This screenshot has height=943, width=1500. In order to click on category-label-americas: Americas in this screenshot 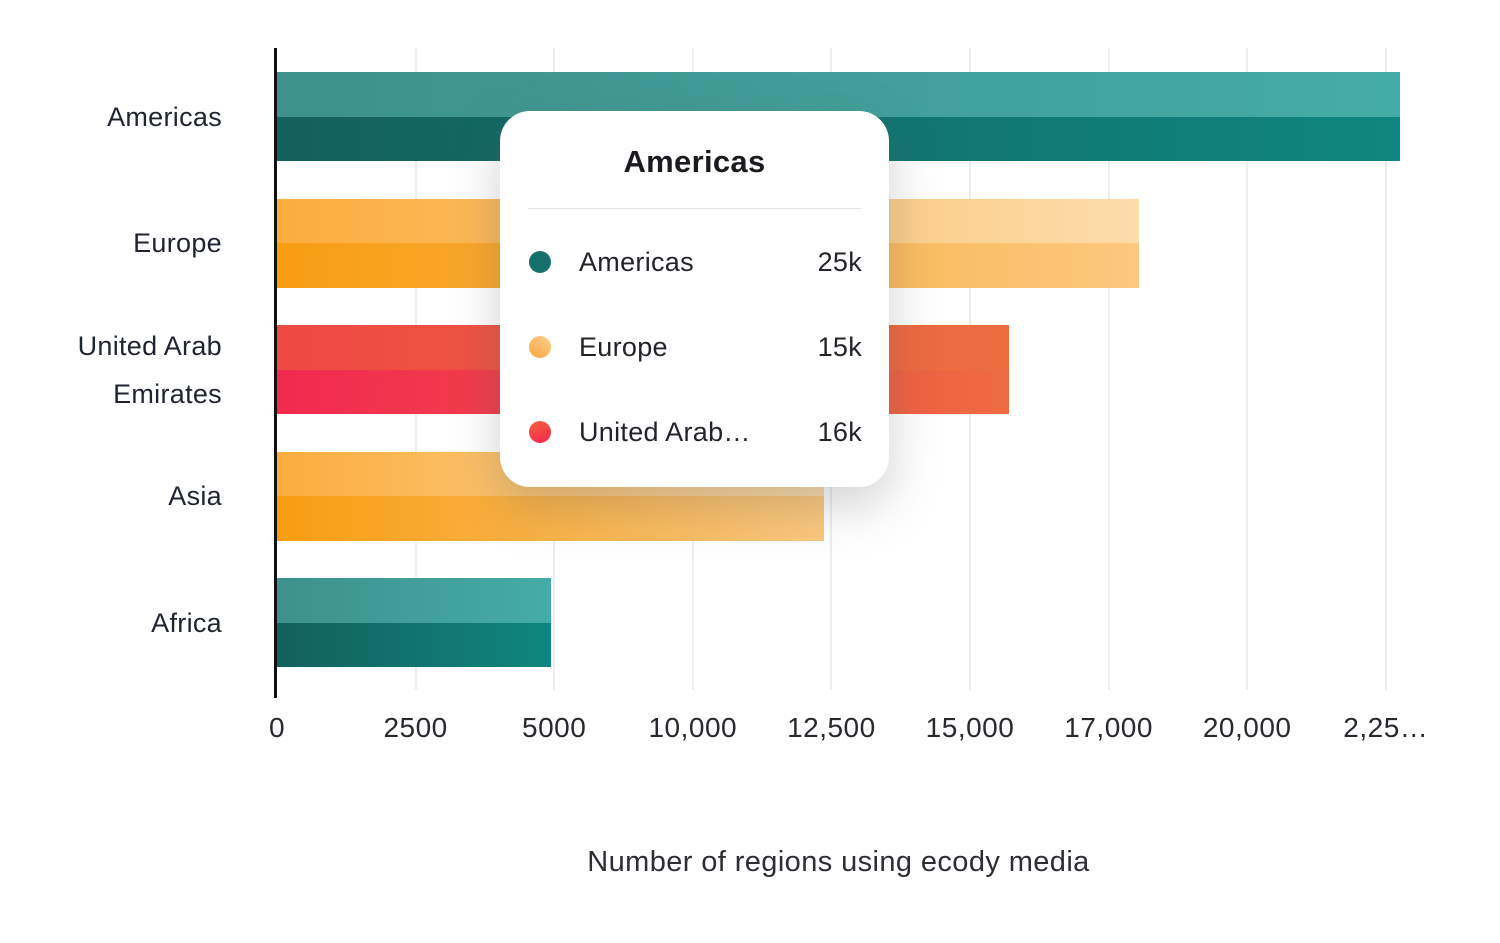, I will do `click(111, 117)`.